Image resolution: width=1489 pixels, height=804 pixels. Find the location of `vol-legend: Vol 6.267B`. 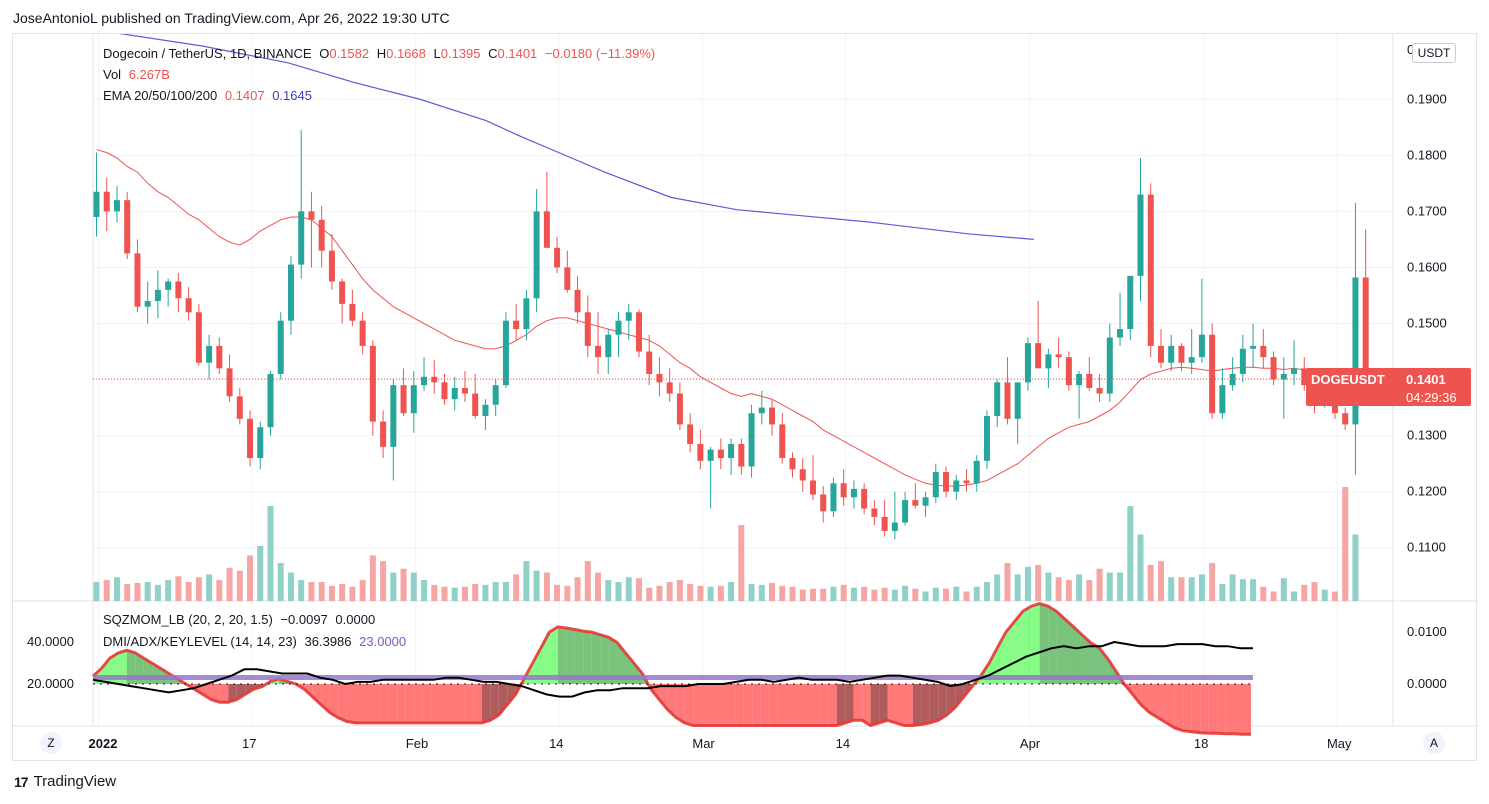

vol-legend: Vol 6.267B is located at coordinates (138, 74).